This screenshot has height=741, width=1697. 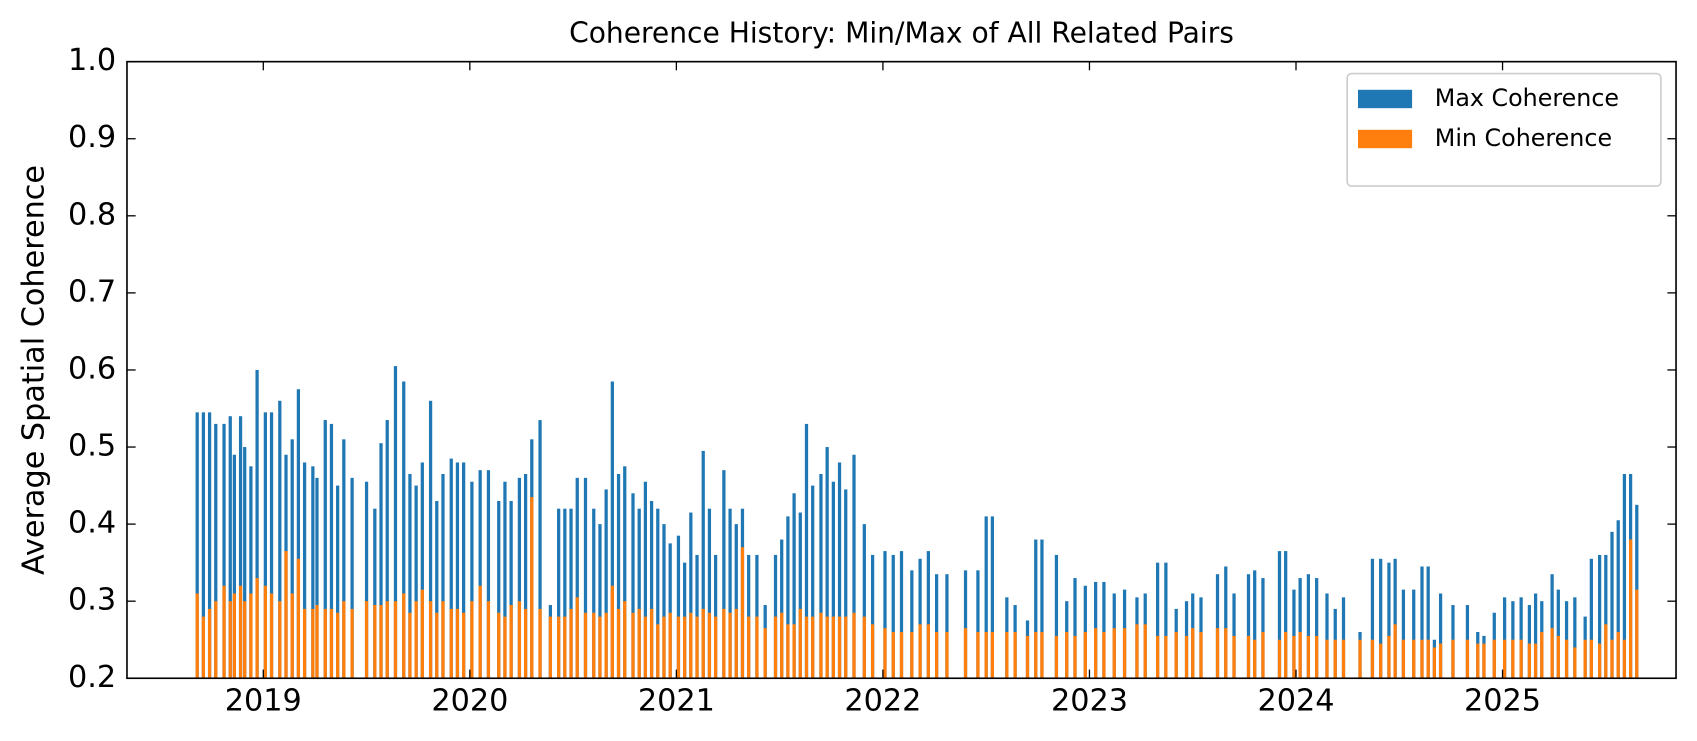 What do you see at coordinates (263, 701) in the screenshot?
I see `x-tick-label: 2019` at bounding box center [263, 701].